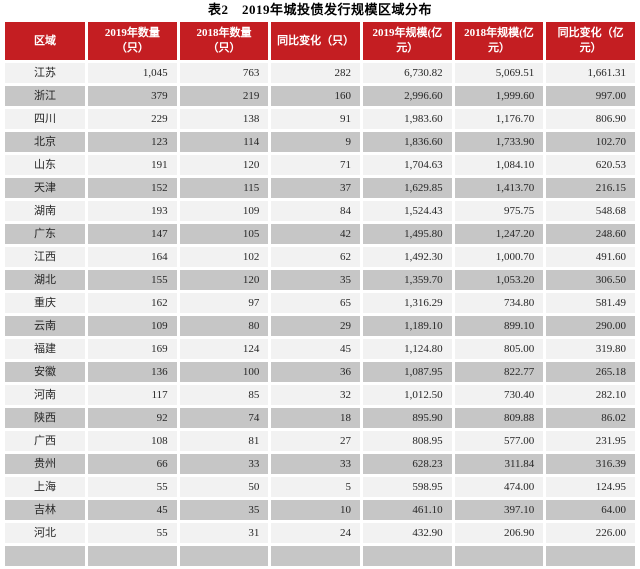 The width and height of the screenshot is (640, 569). What do you see at coordinates (407, 280) in the screenshot?
I see `value-cell: 1,359.70` at bounding box center [407, 280].